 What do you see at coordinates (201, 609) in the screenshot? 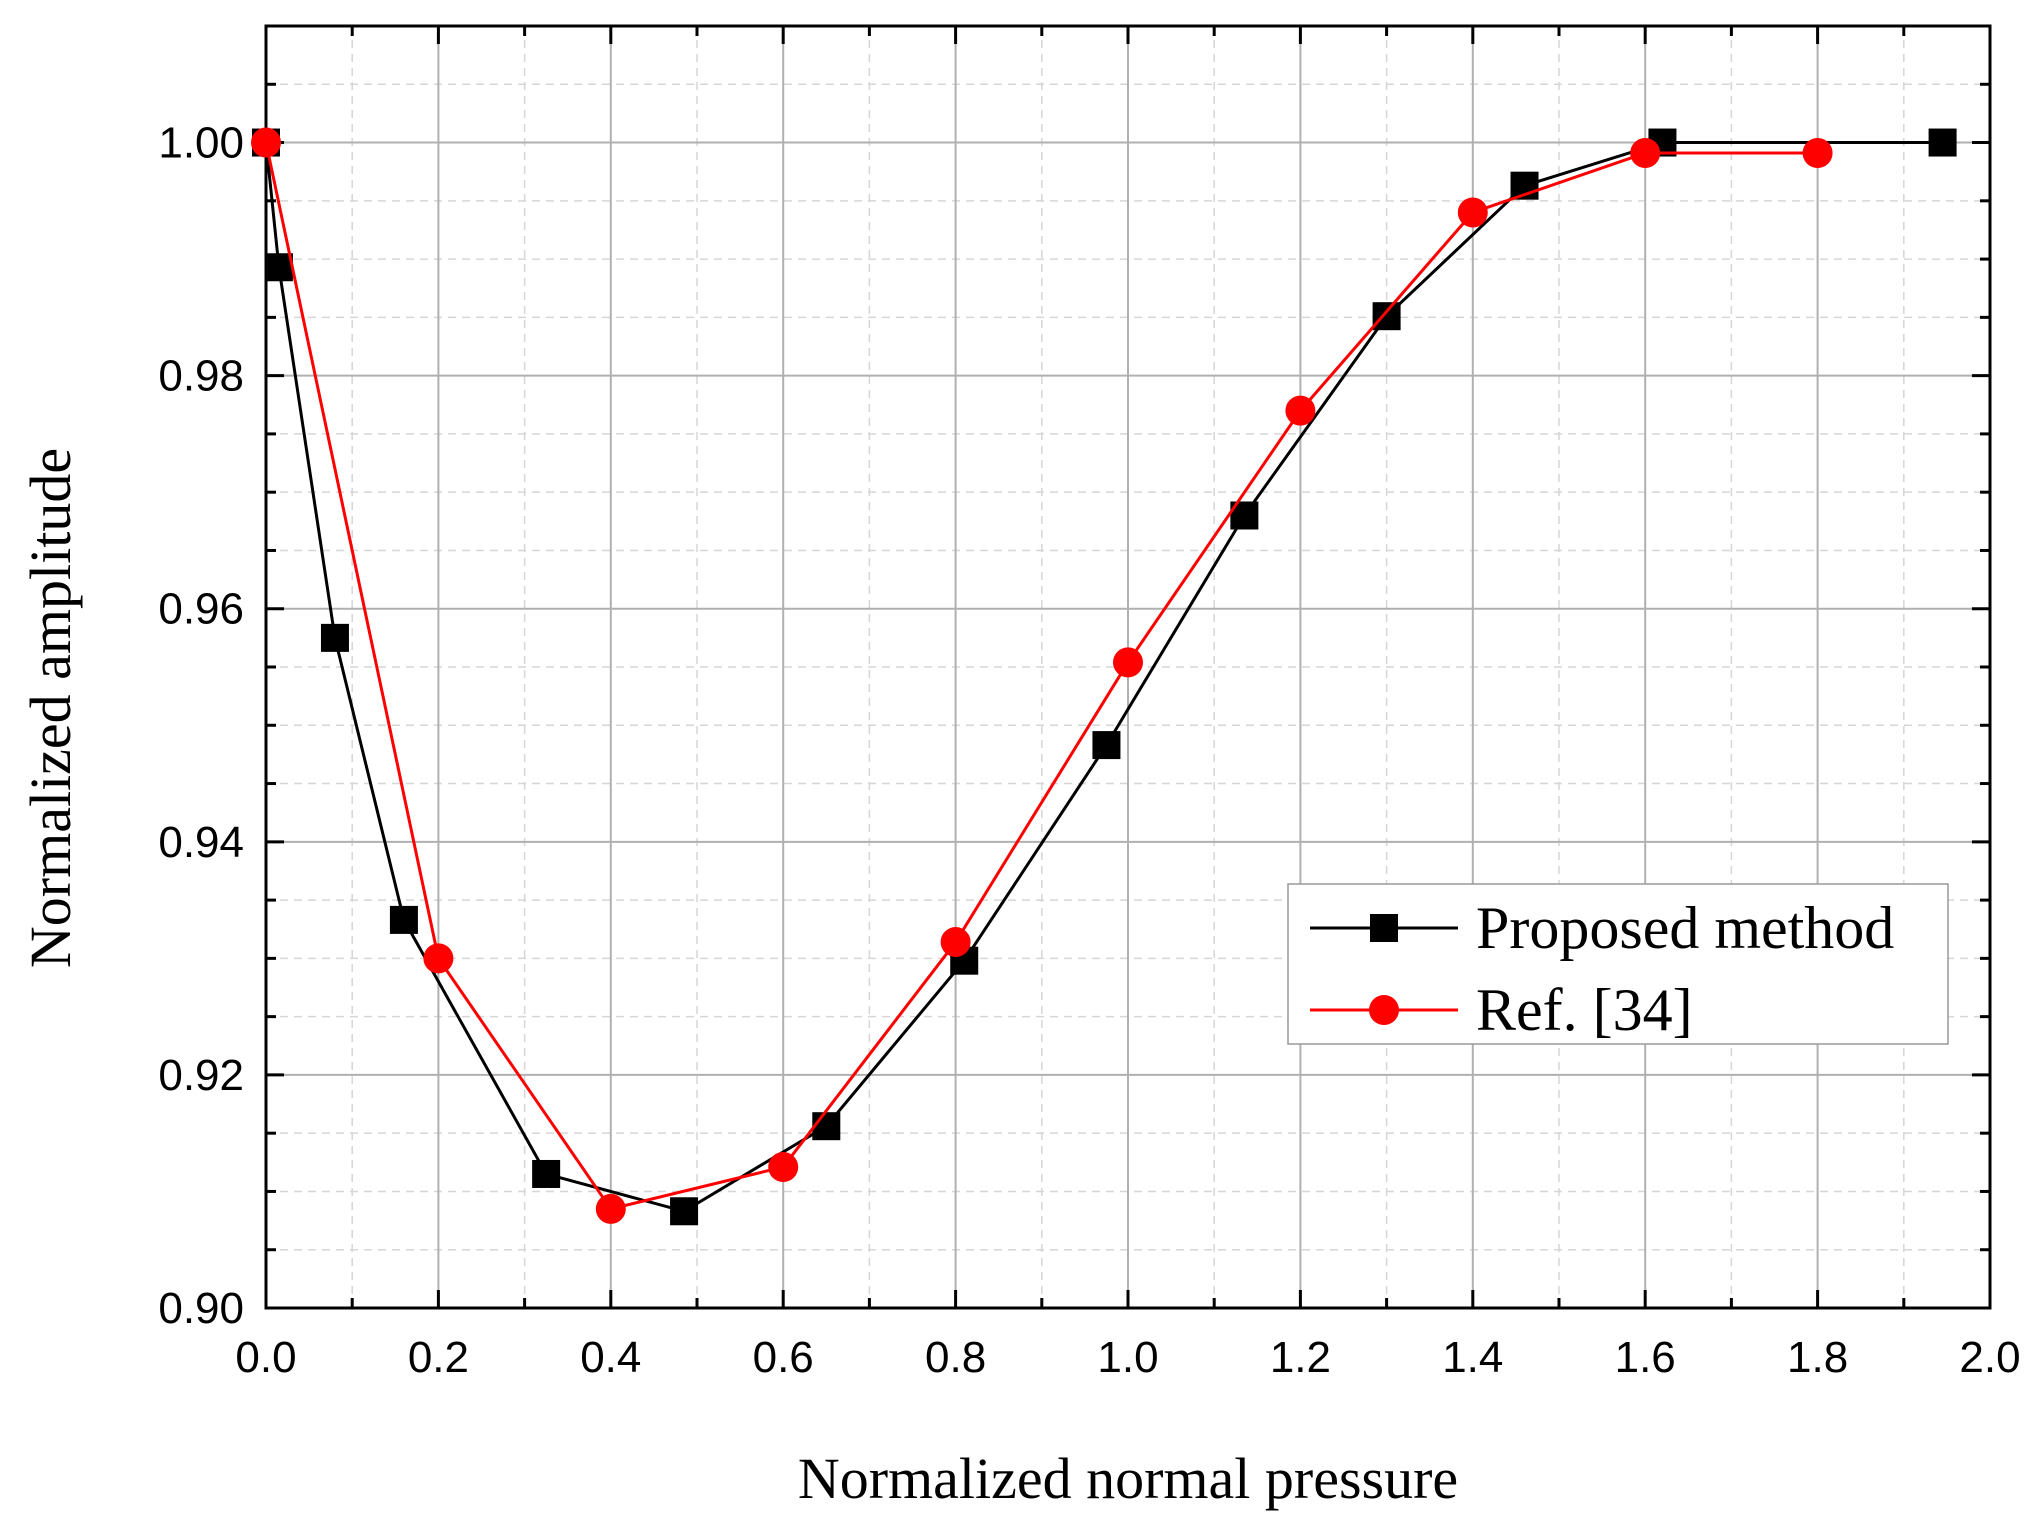
I see `y-tick-label: 0.96` at bounding box center [201, 609].